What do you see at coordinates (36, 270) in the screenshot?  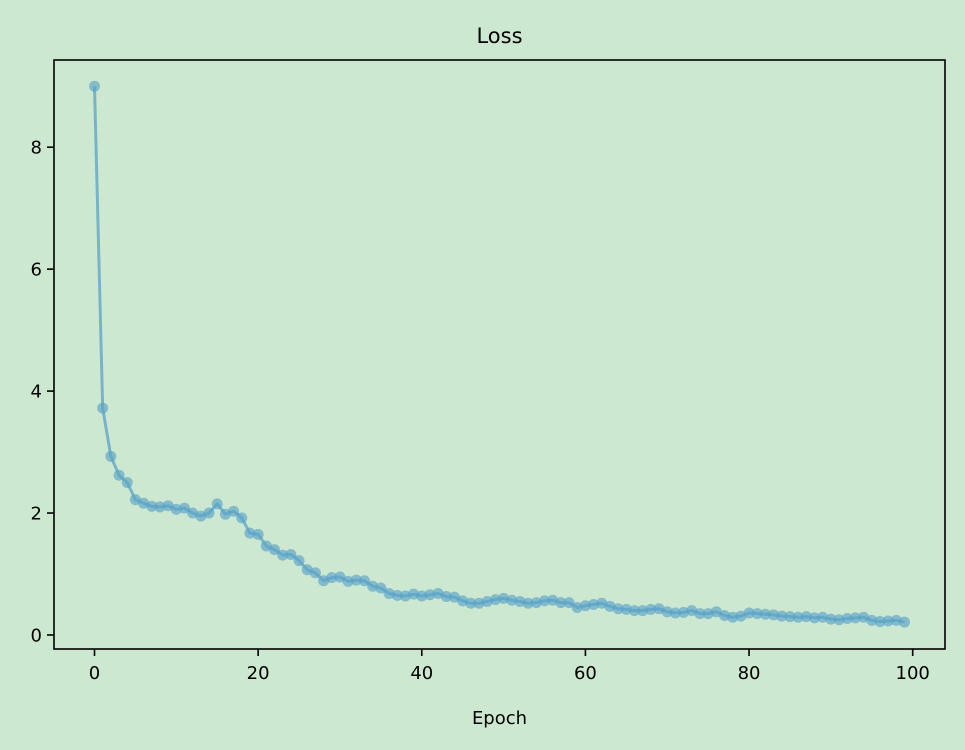 I see `y-tick-label: 6` at bounding box center [36, 270].